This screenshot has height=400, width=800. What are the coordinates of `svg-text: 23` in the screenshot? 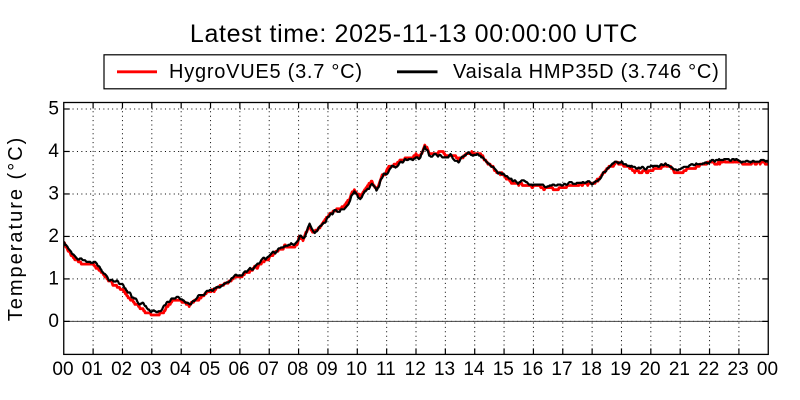 It's located at (738, 369).